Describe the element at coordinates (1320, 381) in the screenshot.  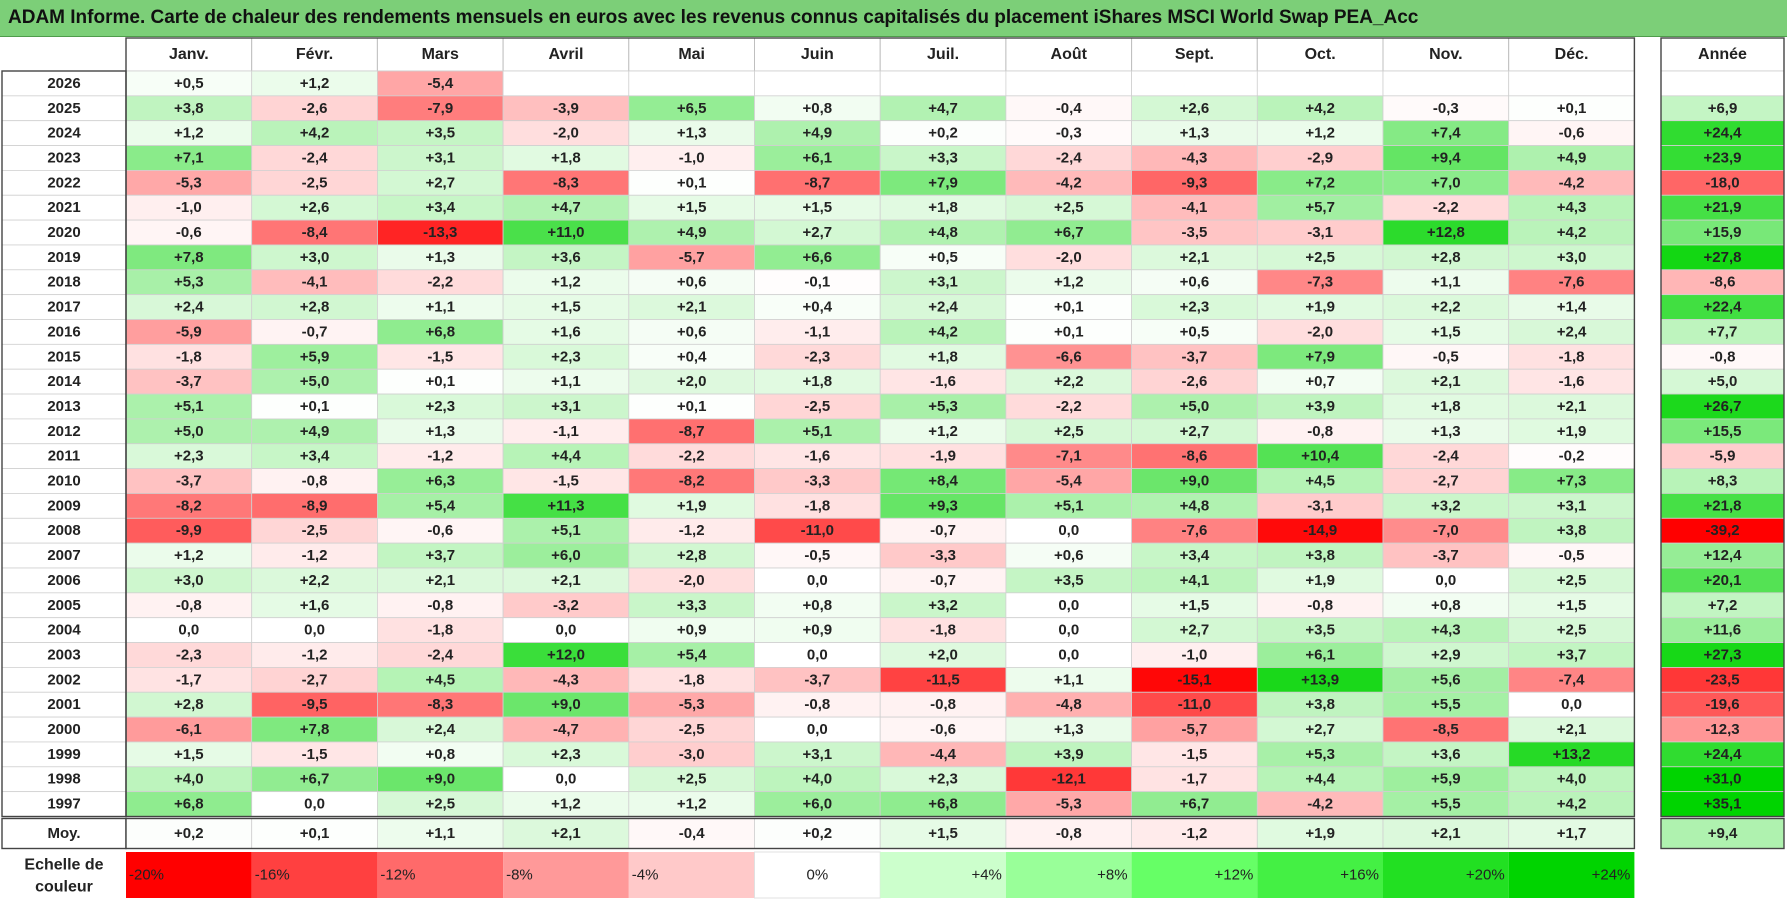
I see `heatmap-cell-value: +0,7` at that location.